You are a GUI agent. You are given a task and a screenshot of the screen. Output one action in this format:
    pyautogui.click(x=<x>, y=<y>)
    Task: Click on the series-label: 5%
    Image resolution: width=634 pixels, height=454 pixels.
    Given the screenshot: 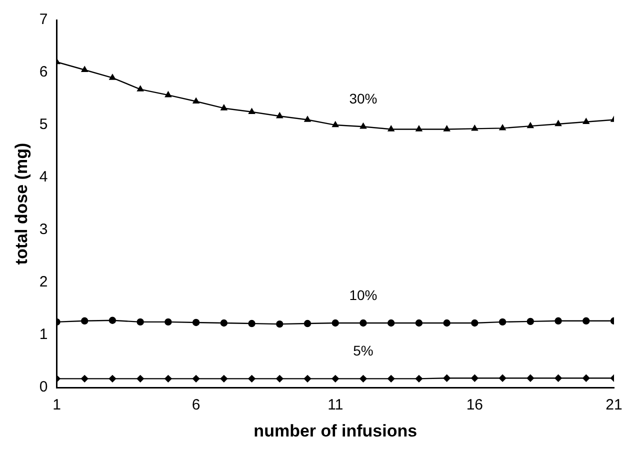 What is the action you would take?
    pyautogui.click(x=363, y=350)
    